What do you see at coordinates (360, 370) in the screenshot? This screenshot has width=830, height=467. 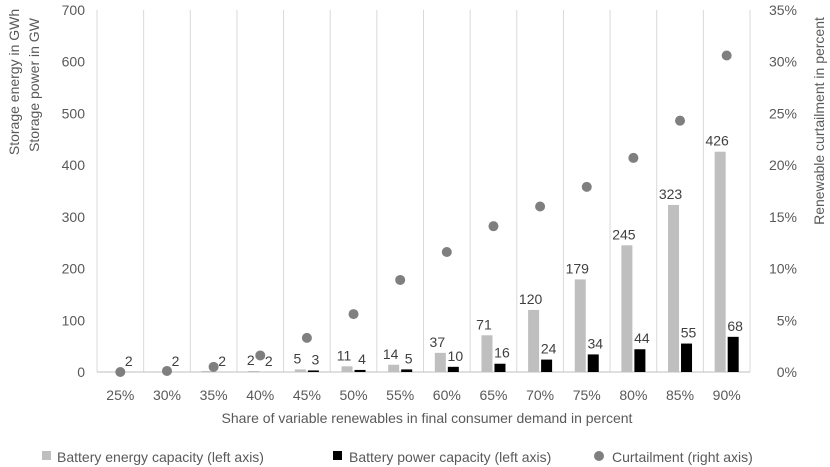 I see `power-bar-50%` at bounding box center [360, 370].